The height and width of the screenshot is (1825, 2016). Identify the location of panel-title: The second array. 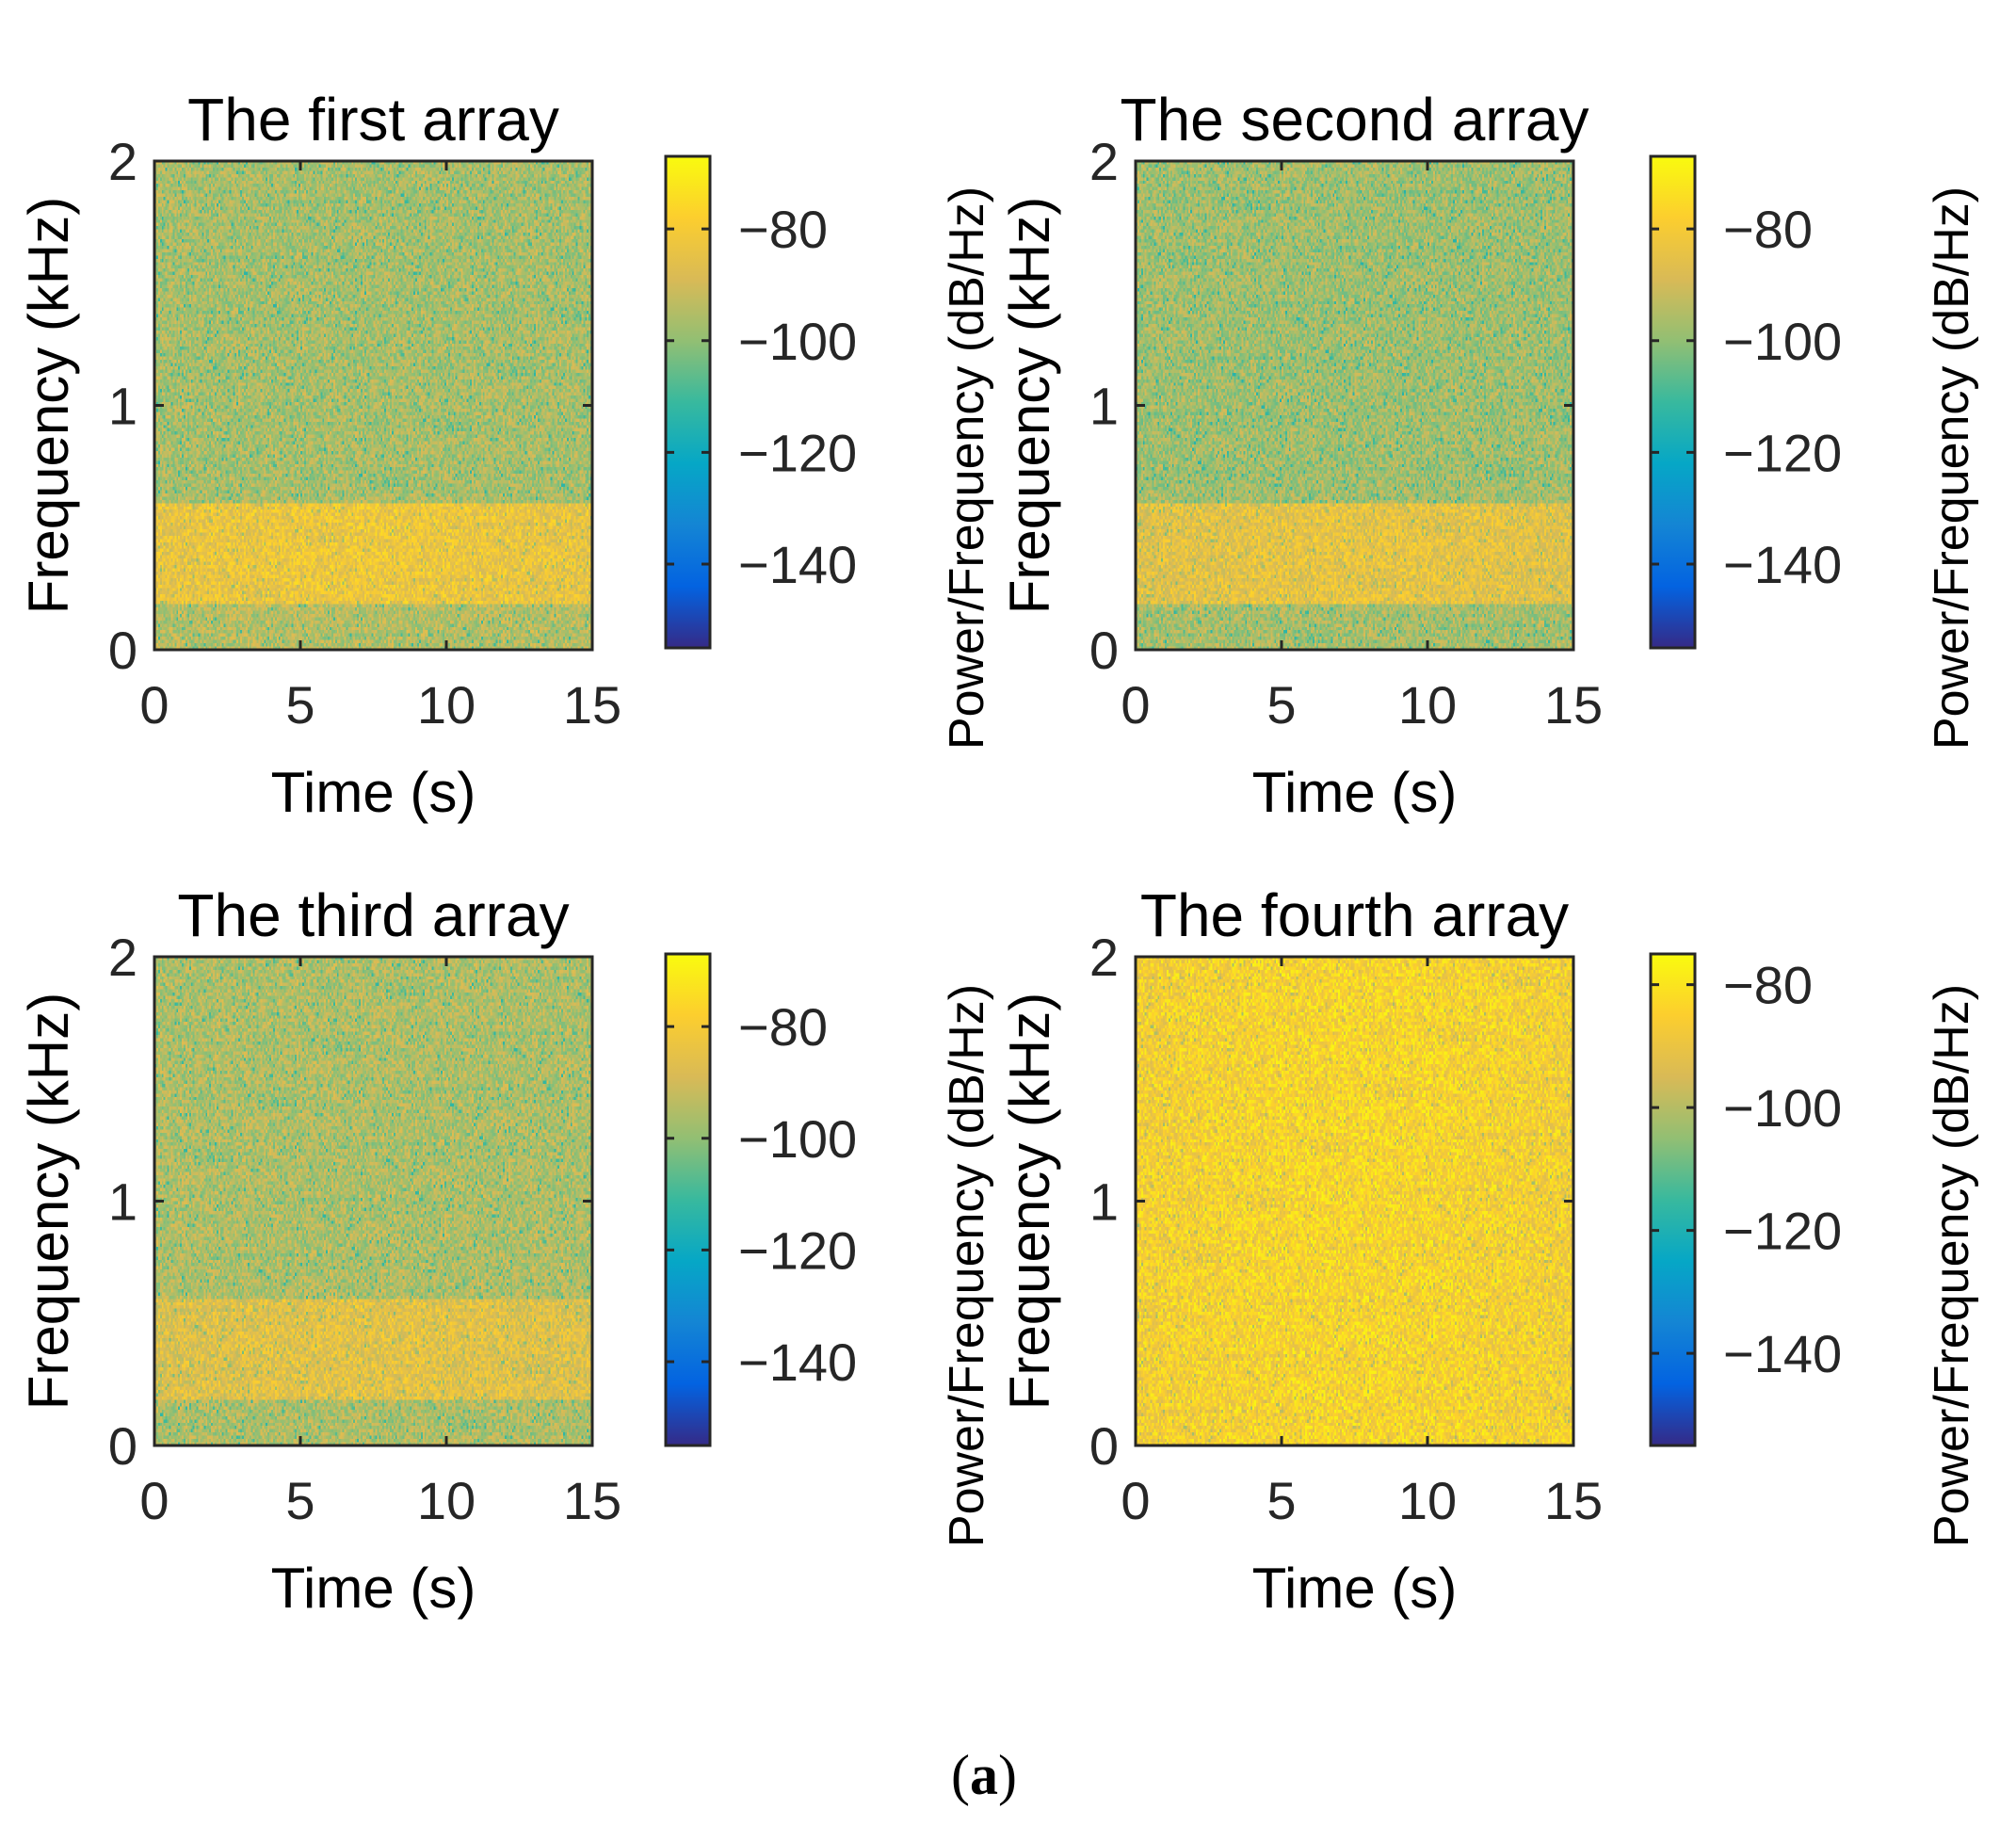
(1354, 119).